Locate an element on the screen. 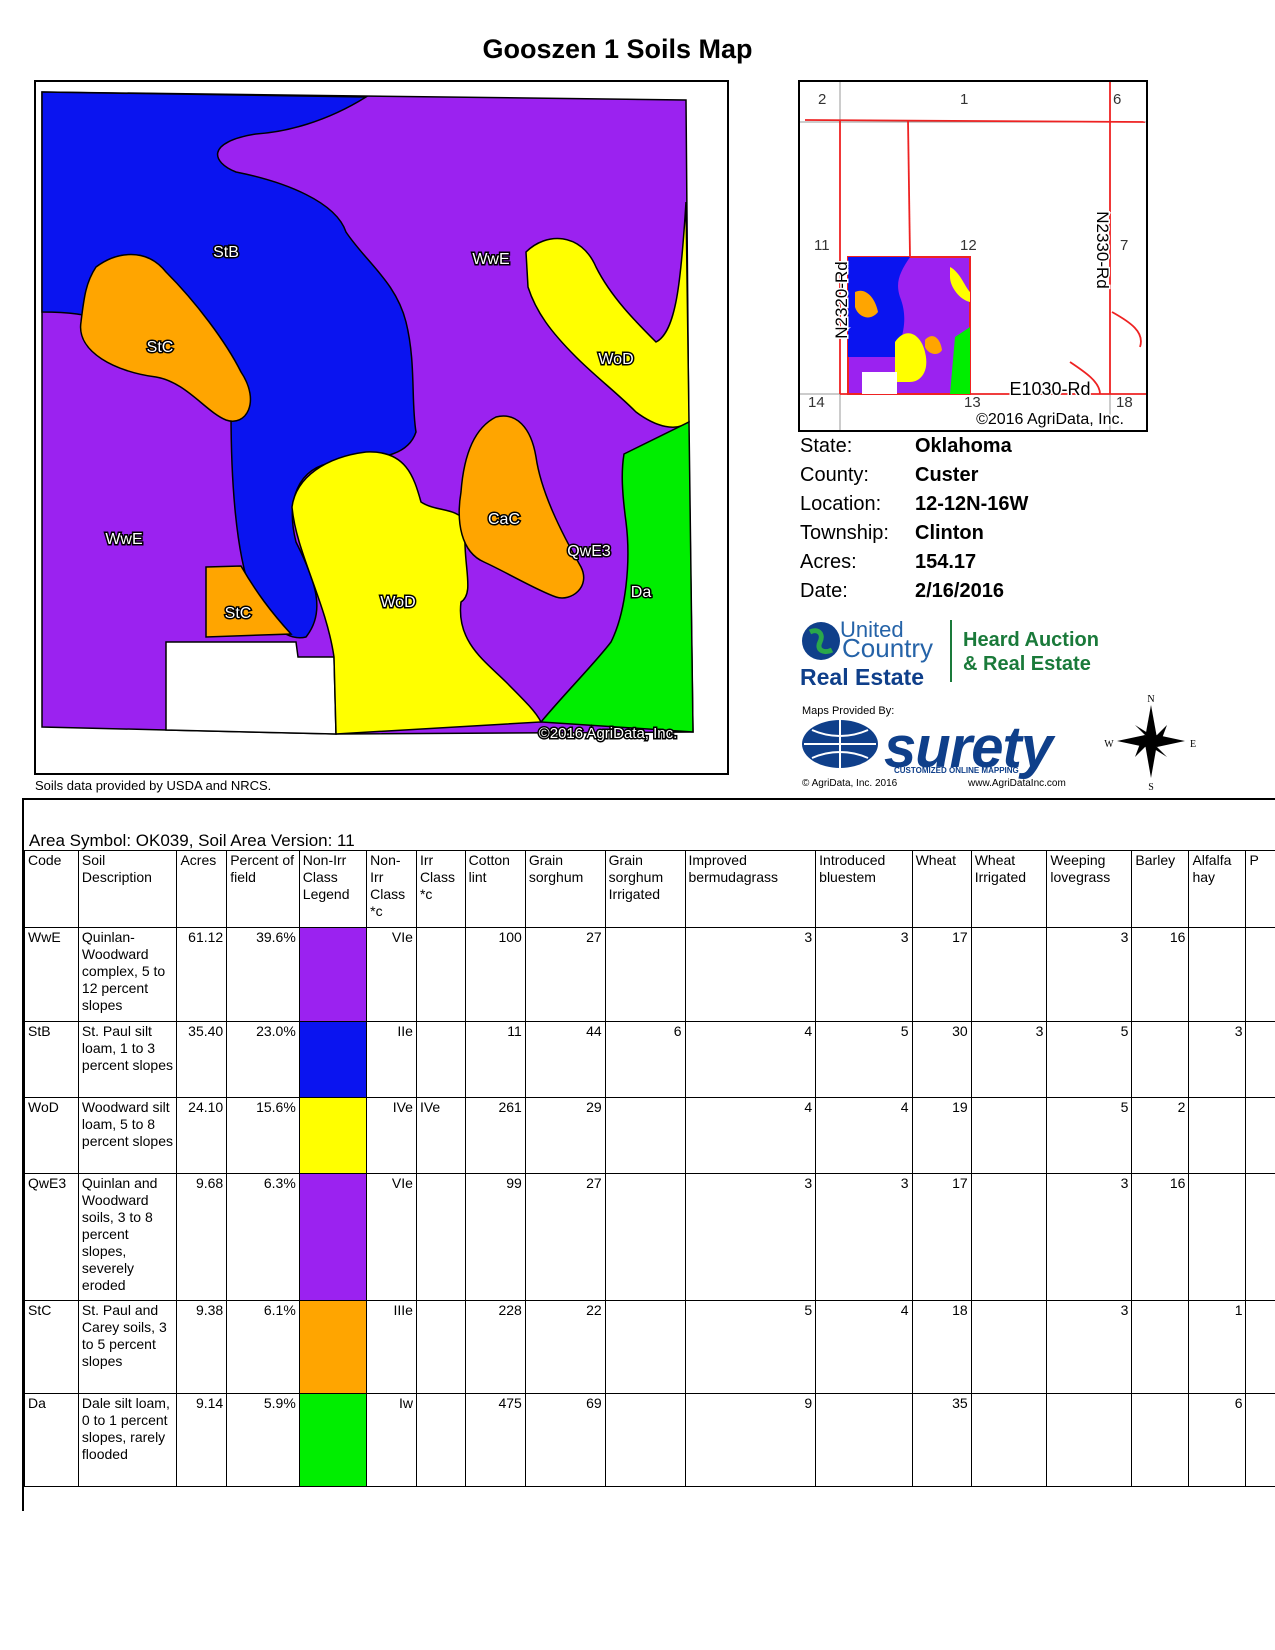 Image resolution: width=1275 pixels, height=1650 pixels. map-label: StB is located at coordinates (226, 252).